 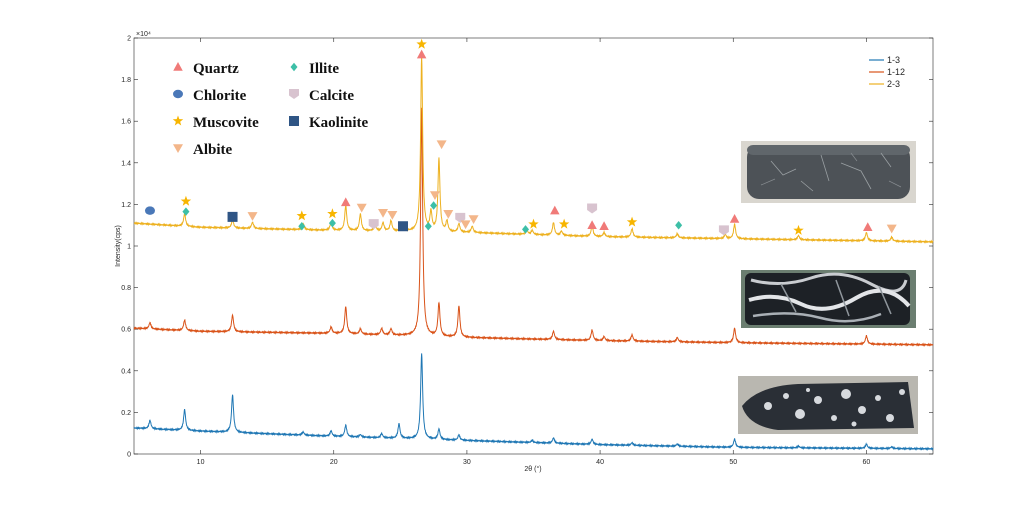 I want to click on legend-label-illite: Illite, so click(x=324, y=69).